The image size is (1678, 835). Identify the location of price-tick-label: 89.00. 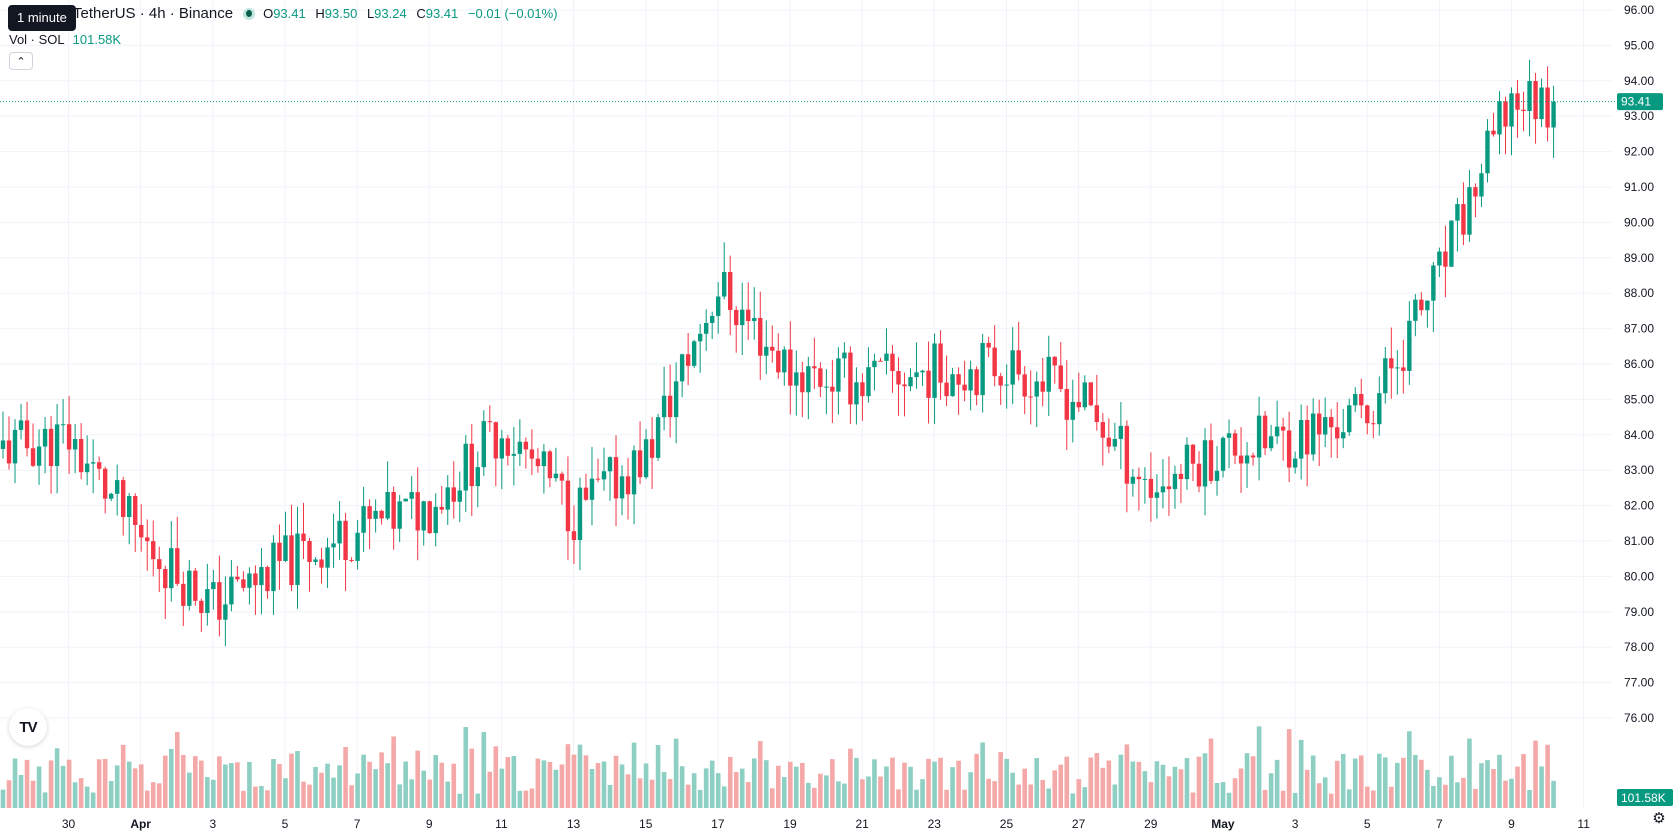
(1639, 258).